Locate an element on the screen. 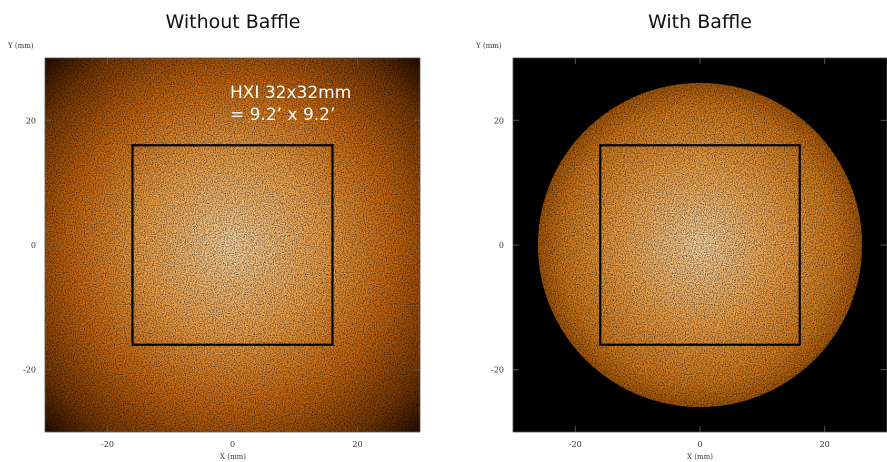 The image size is (887, 462). annotation: HXI 32x32mm is located at coordinates (290, 93).